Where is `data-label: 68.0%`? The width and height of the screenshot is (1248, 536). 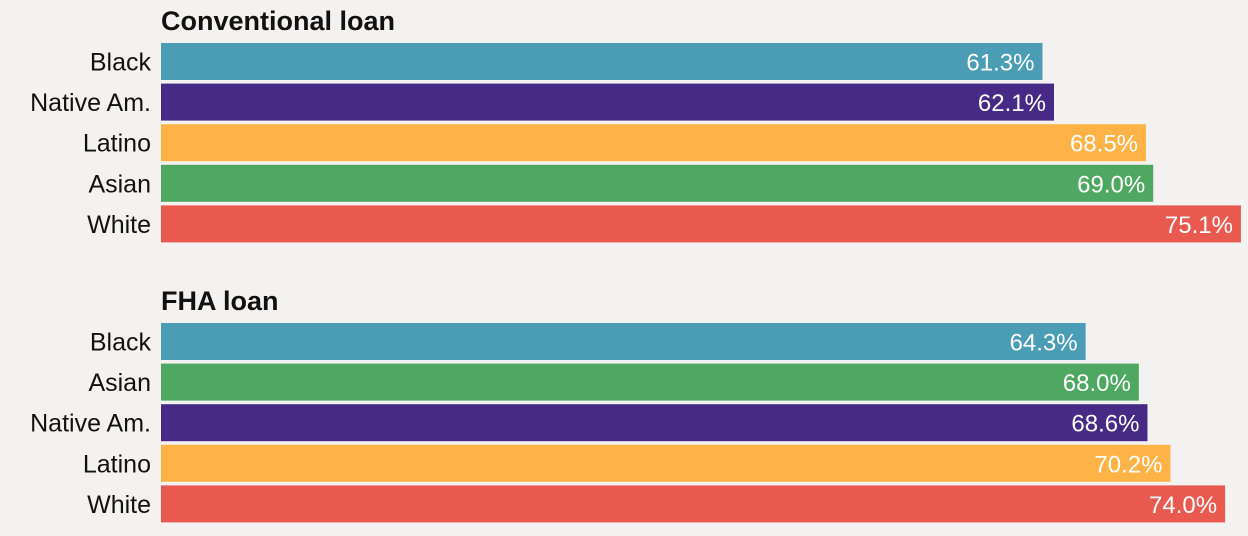
data-label: 68.0% is located at coordinates (1097, 383).